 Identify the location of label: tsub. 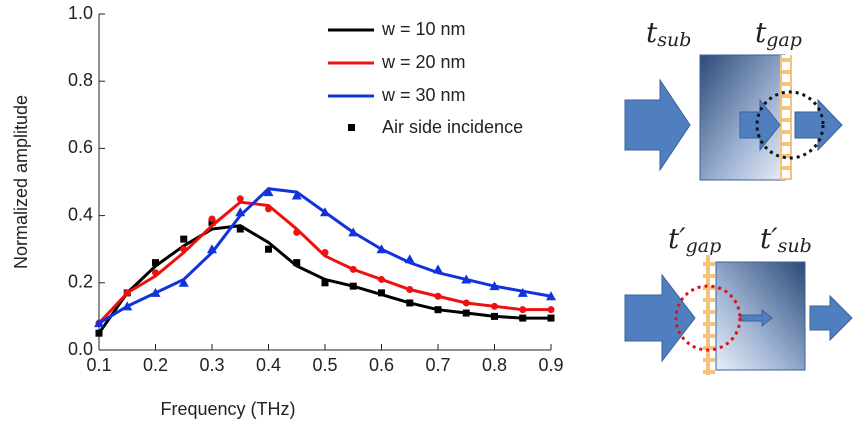
(668, 34).